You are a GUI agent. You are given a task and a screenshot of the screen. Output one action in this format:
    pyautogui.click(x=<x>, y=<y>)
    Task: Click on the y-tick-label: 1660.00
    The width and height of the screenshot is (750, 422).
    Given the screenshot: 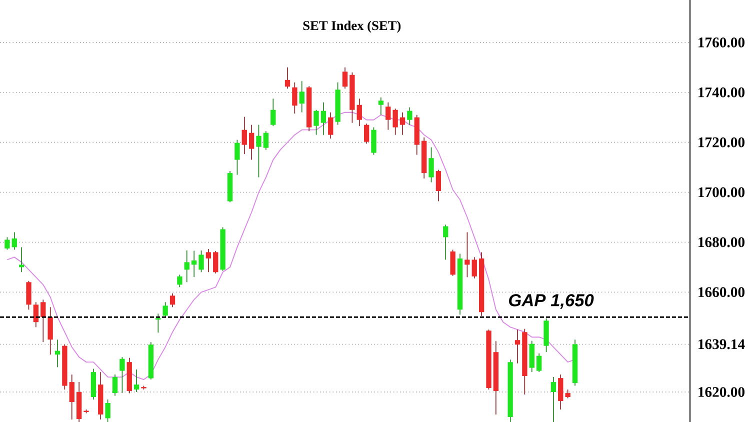 What is the action you would take?
    pyautogui.click(x=721, y=292)
    